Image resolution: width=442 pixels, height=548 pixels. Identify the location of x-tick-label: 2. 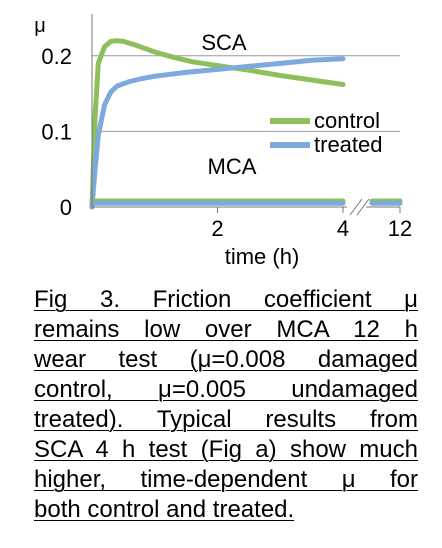
(217, 228).